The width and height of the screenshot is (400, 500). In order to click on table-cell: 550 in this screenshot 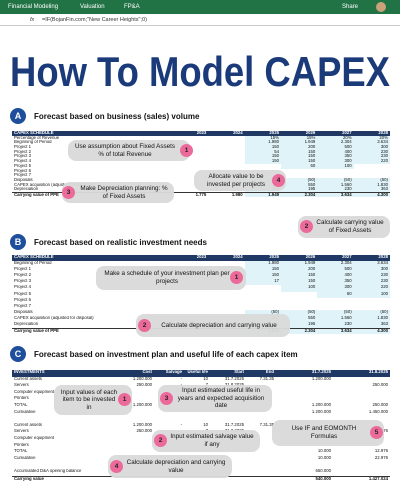, I will do `click(299, 319)`.